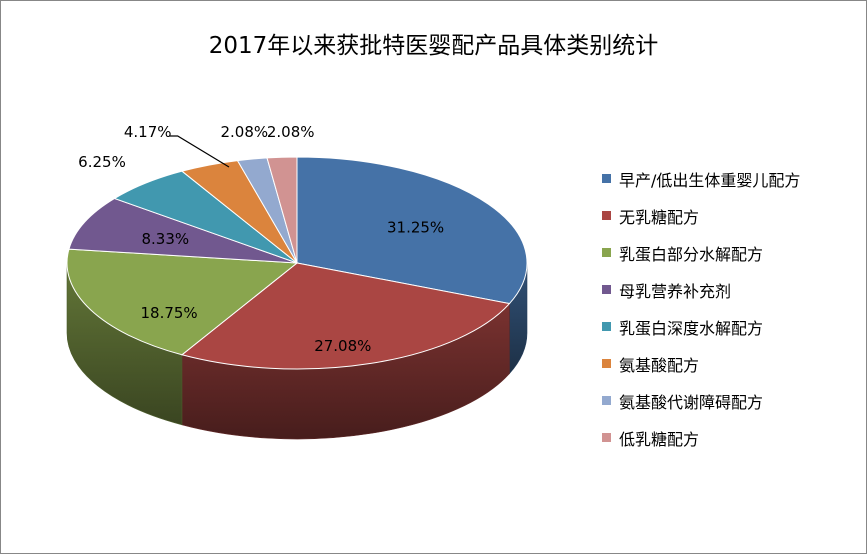  I want to click on legend-label-4: 乳蛋白深度水解配方, so click(691, 328).